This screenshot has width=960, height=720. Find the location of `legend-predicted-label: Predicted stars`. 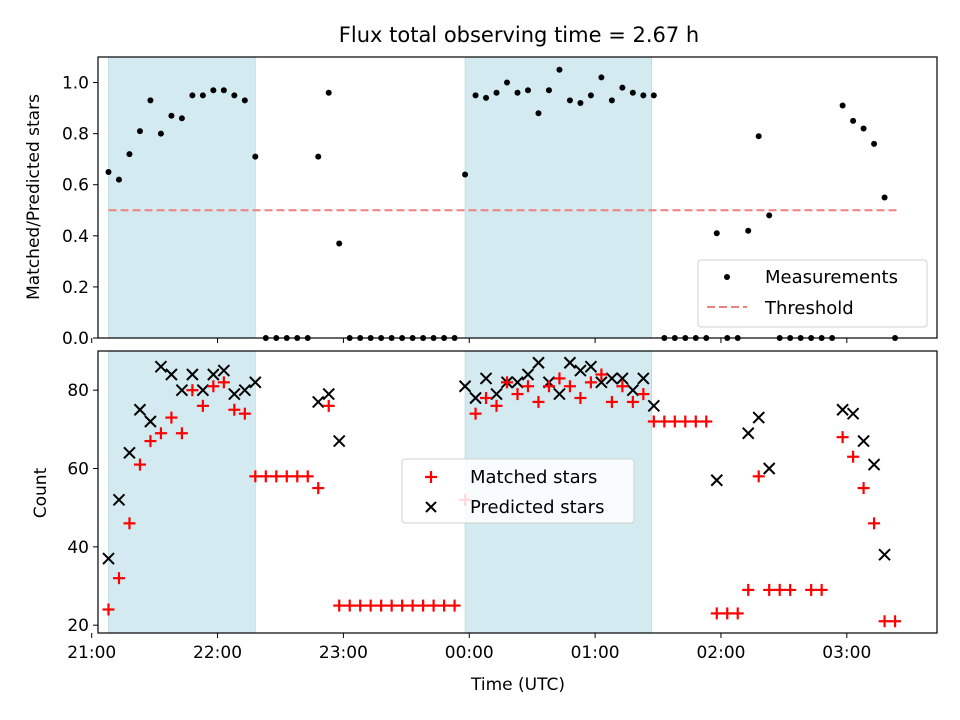

legend-predicted-label: Predicted stars is located at coordinates (537, 507).